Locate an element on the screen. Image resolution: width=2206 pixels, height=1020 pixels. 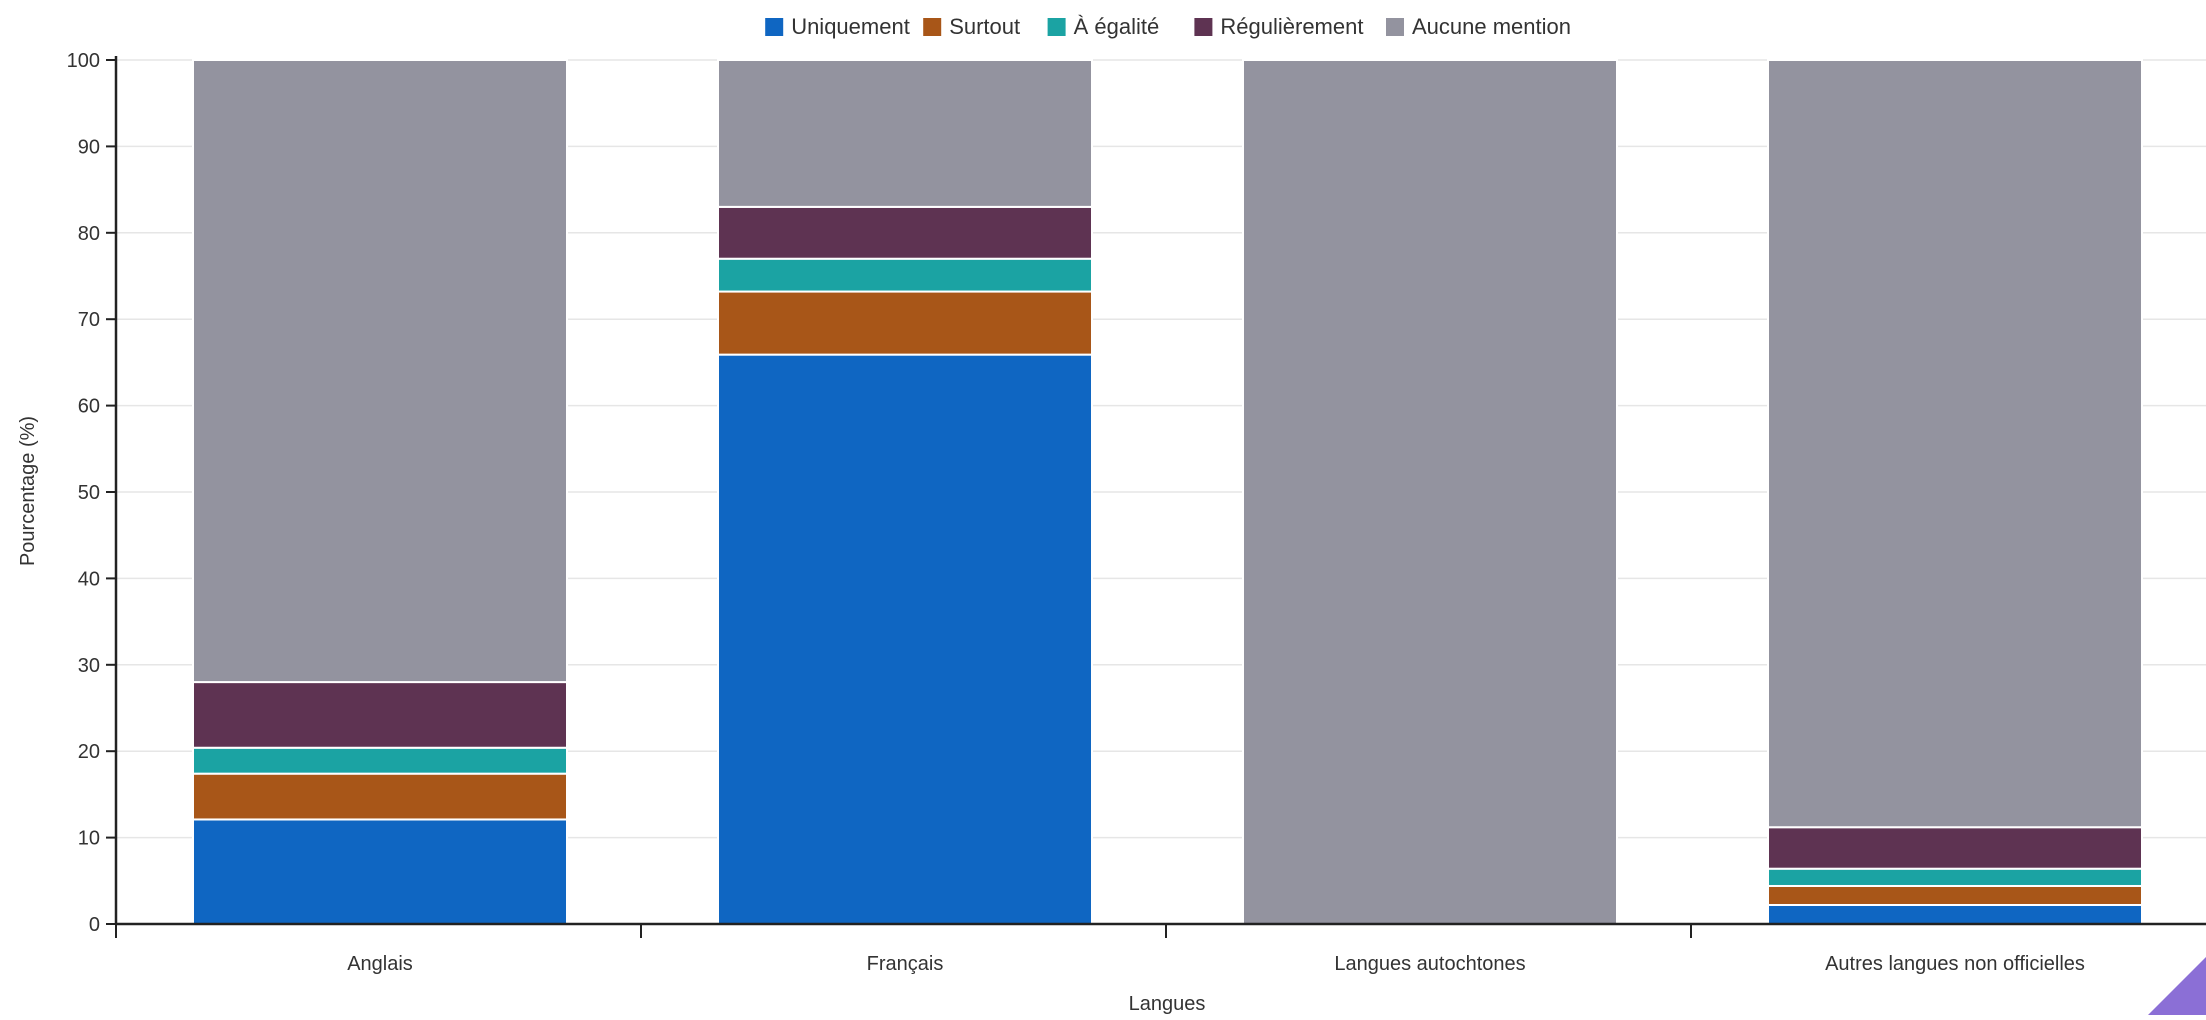
legend-label: Uniquement is located at coordinates (850, 26).